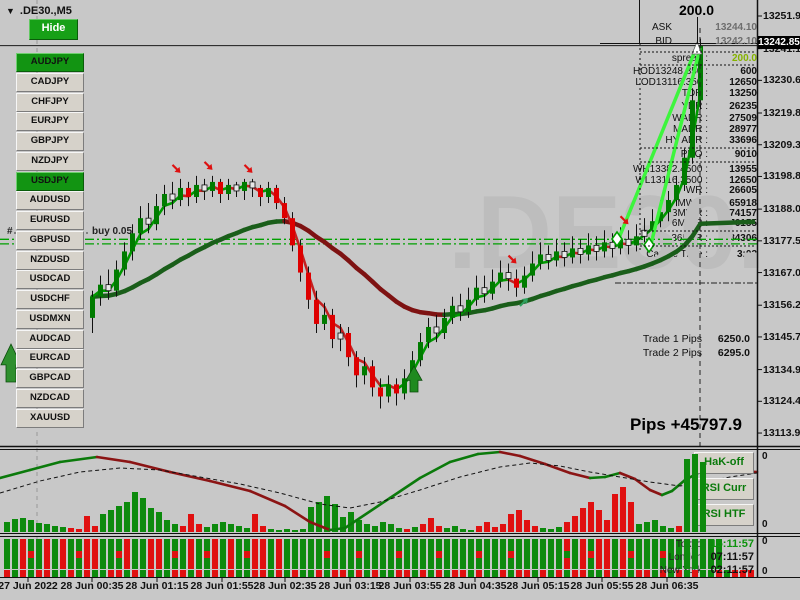 The width and height of the screenshot is (800, 600). I want to click on sidebar-item-usdcad: USDCAD, so click(50, 280).